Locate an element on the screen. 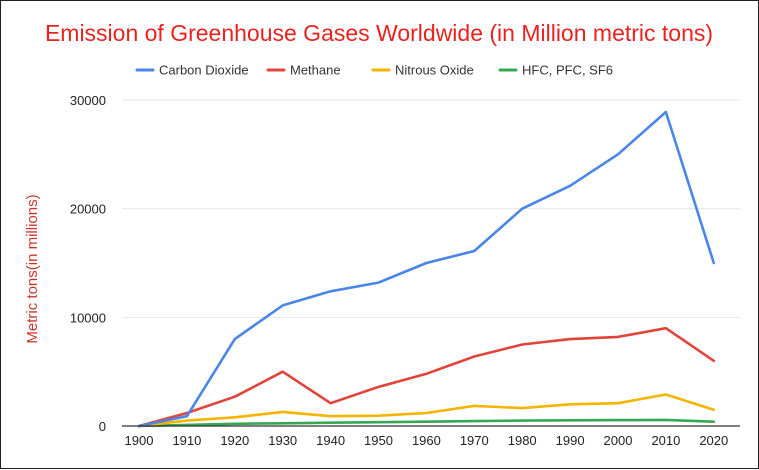 This screenshot has width=759, height=470. x-tick-label: 1960 is located at coordinates (426, 440).